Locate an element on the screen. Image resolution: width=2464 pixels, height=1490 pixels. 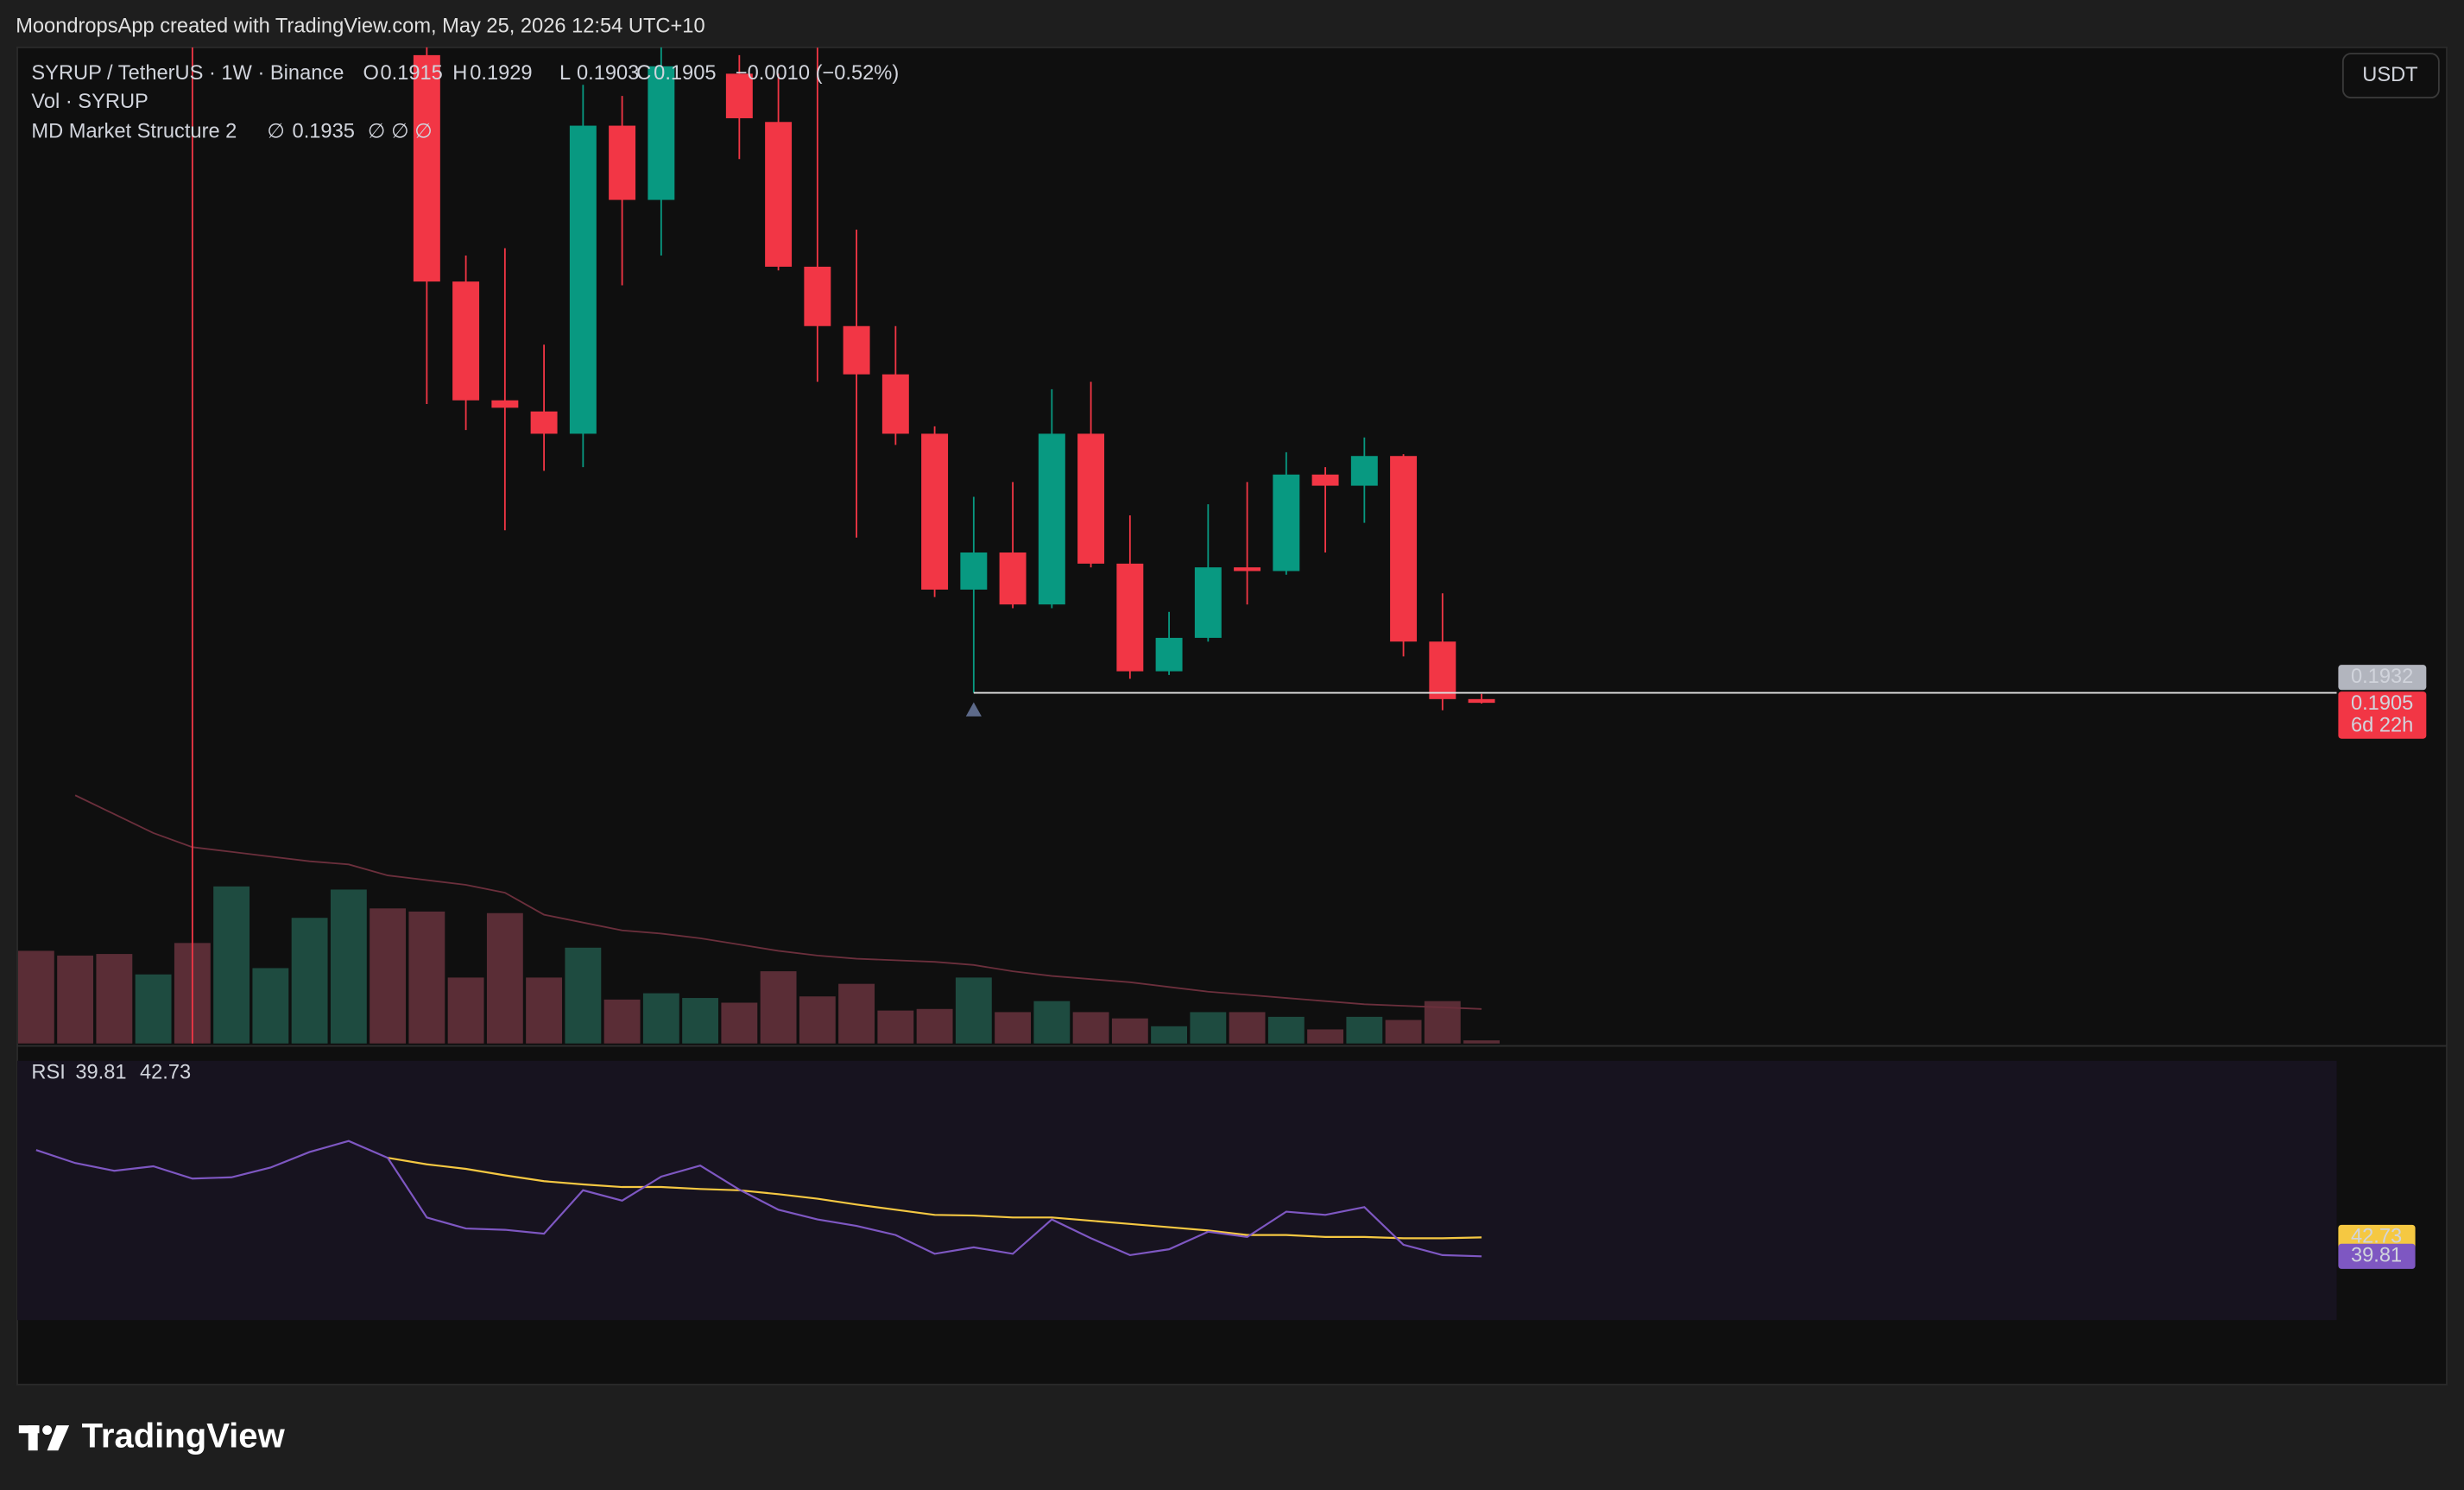
volume-ma-line is located at coordinates (778, 902).